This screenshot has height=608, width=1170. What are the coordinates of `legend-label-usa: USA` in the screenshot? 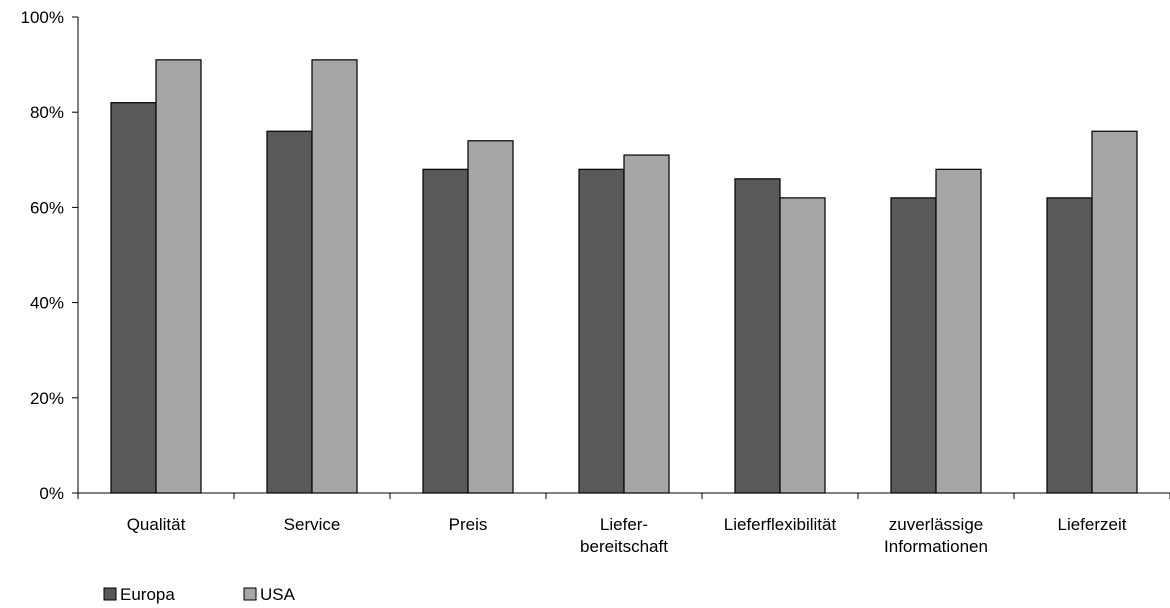 It's located at (278, 594).